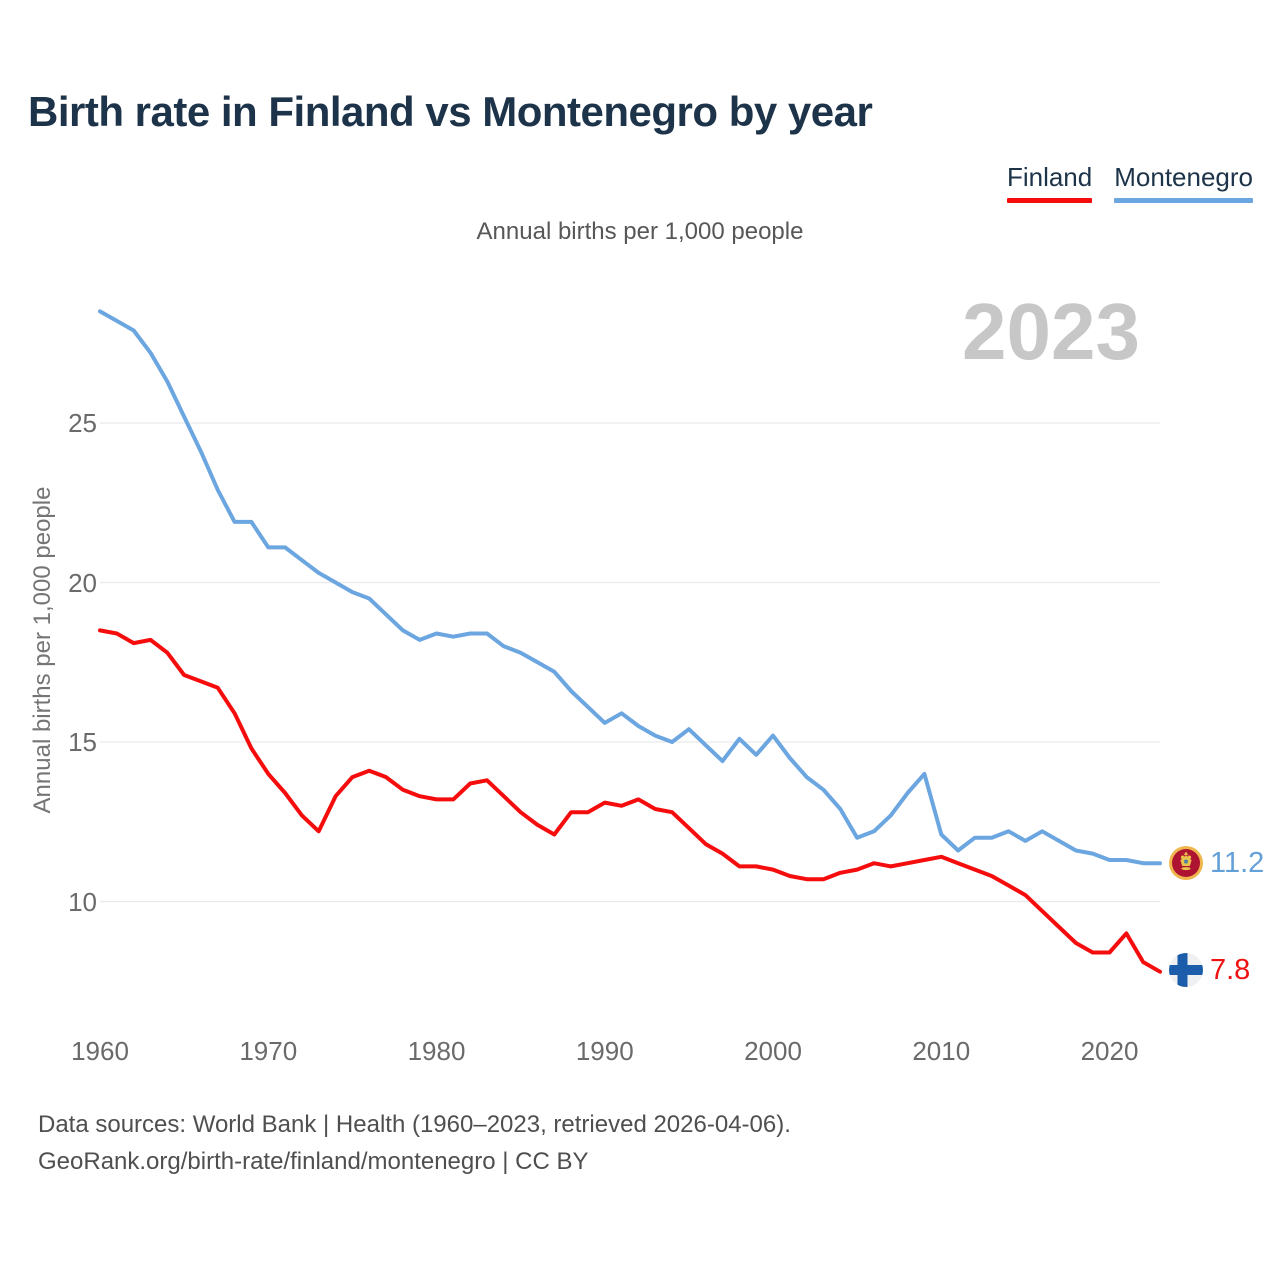  I want to click on y-tick-label: 15, so click(82, 742).